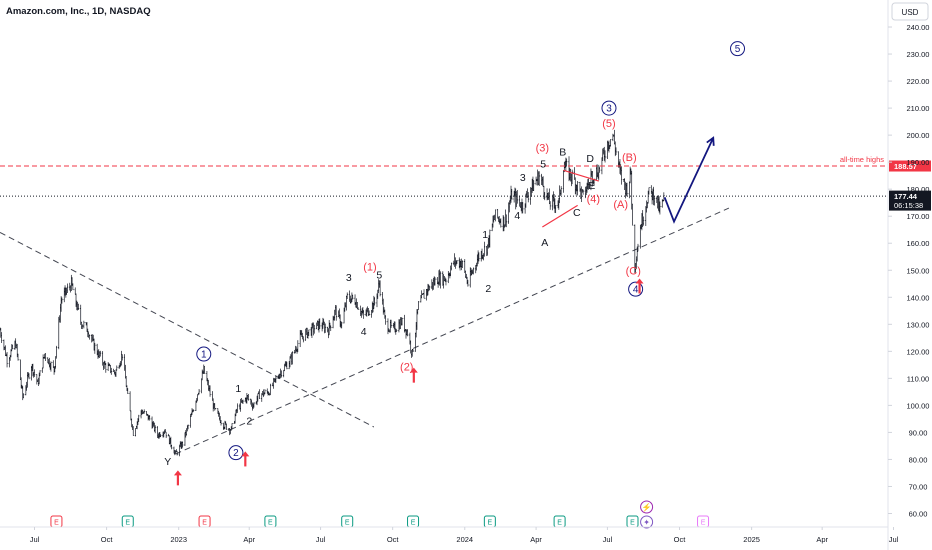 Image resolution: width=932 pixels, height=550 pixels. What do you see at coordinates (523, 178) in the screenshot?
I see `black-wave-label: 3` at bounding box center [523, 178].